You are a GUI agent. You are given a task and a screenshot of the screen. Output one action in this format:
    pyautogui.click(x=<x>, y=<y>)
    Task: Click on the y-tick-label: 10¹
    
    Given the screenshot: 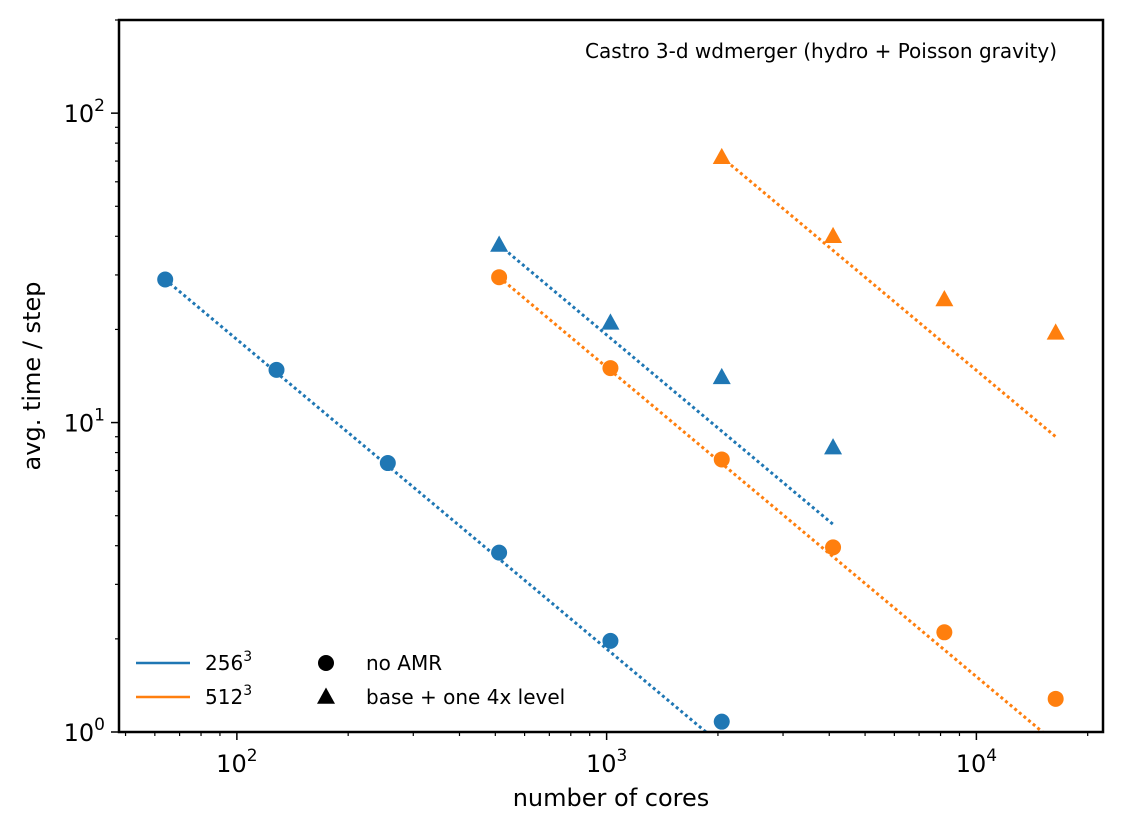 What is the action you would take?
    pyautogui.click(x=84, y=422)
    